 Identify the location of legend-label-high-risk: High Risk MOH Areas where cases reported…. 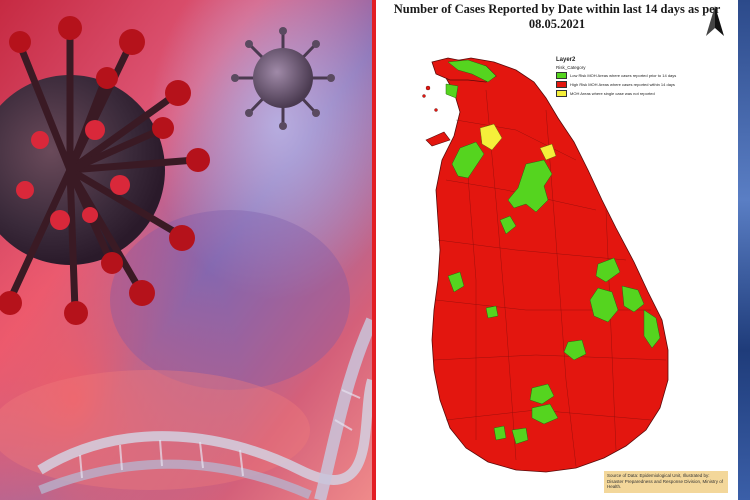
(622, 84).